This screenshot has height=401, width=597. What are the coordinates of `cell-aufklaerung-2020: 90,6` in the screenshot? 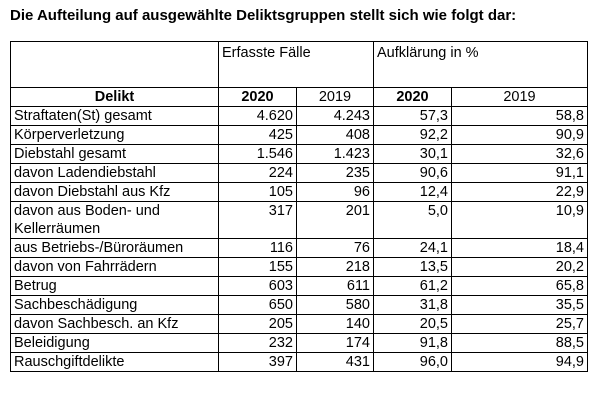 It's located at (412, 173).